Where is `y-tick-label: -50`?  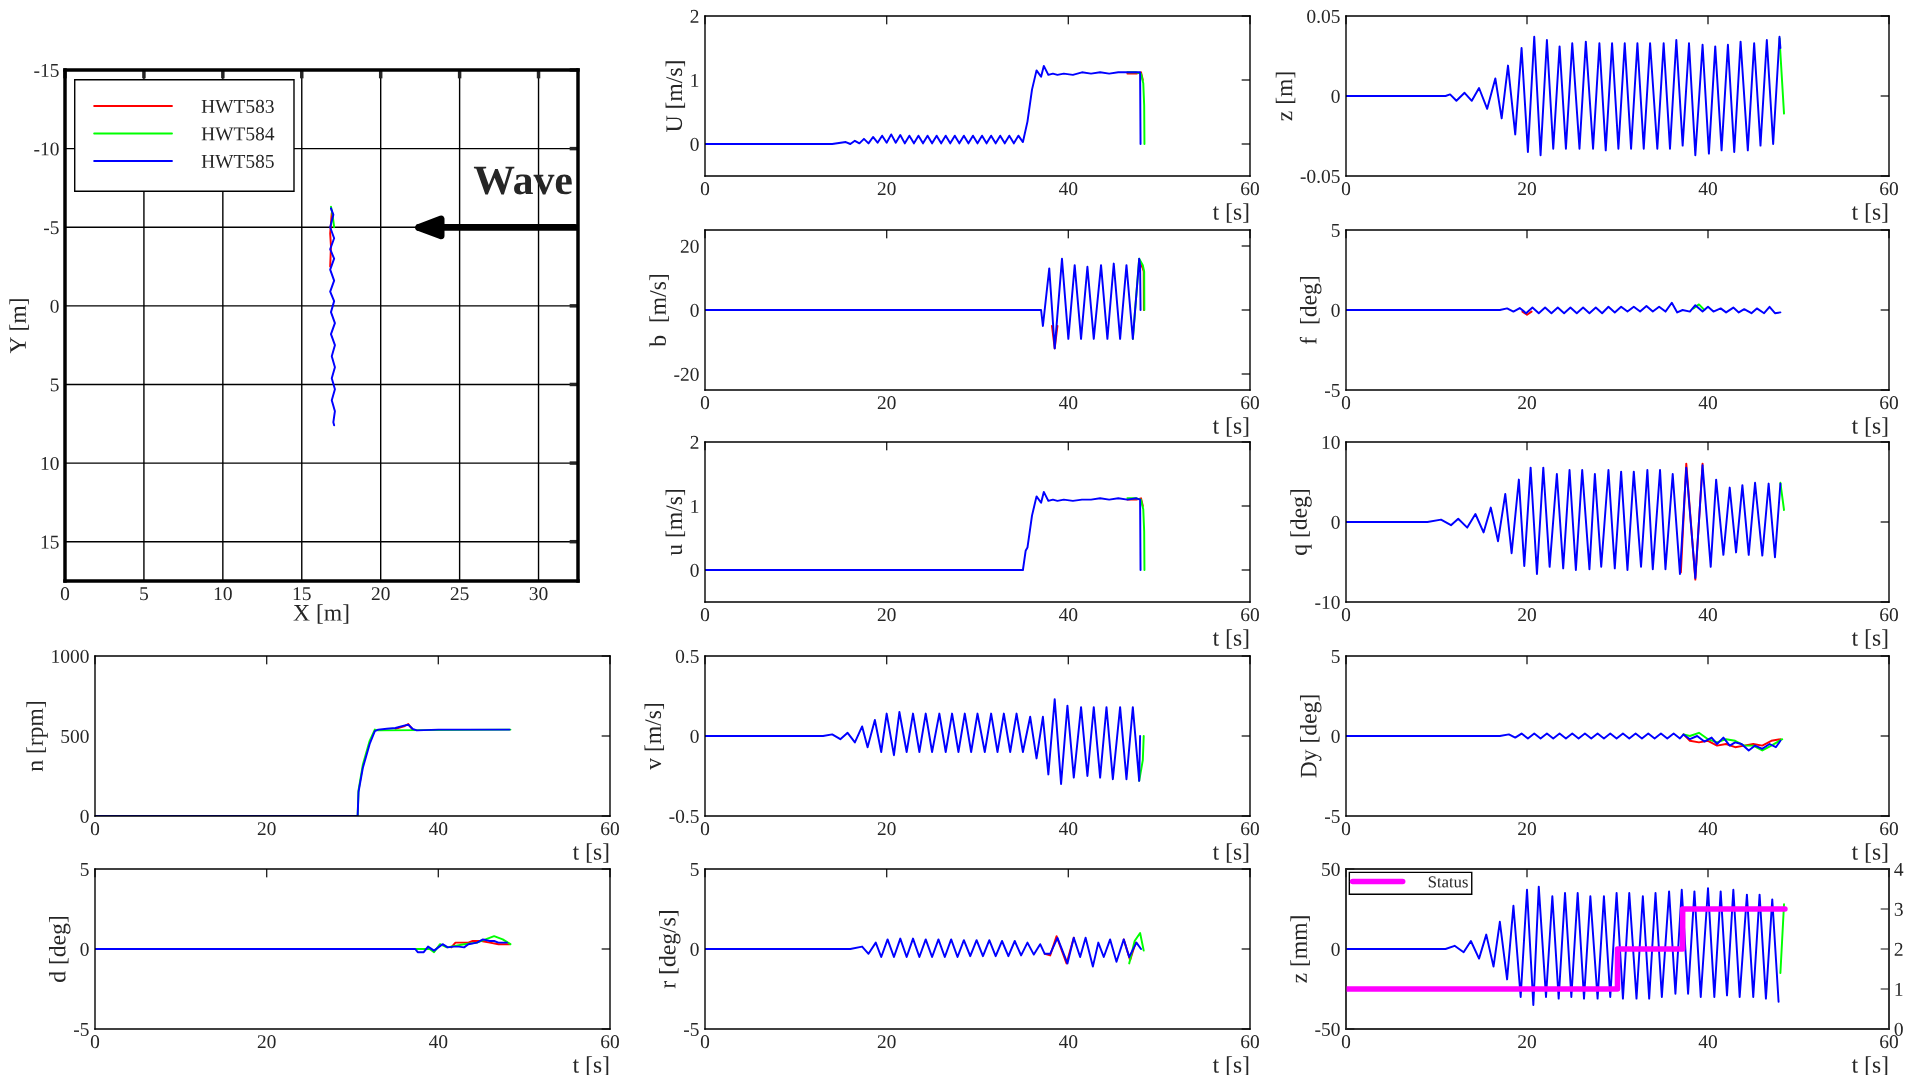 y-tick-label: -50 is located at coordinates (1327, 1029).